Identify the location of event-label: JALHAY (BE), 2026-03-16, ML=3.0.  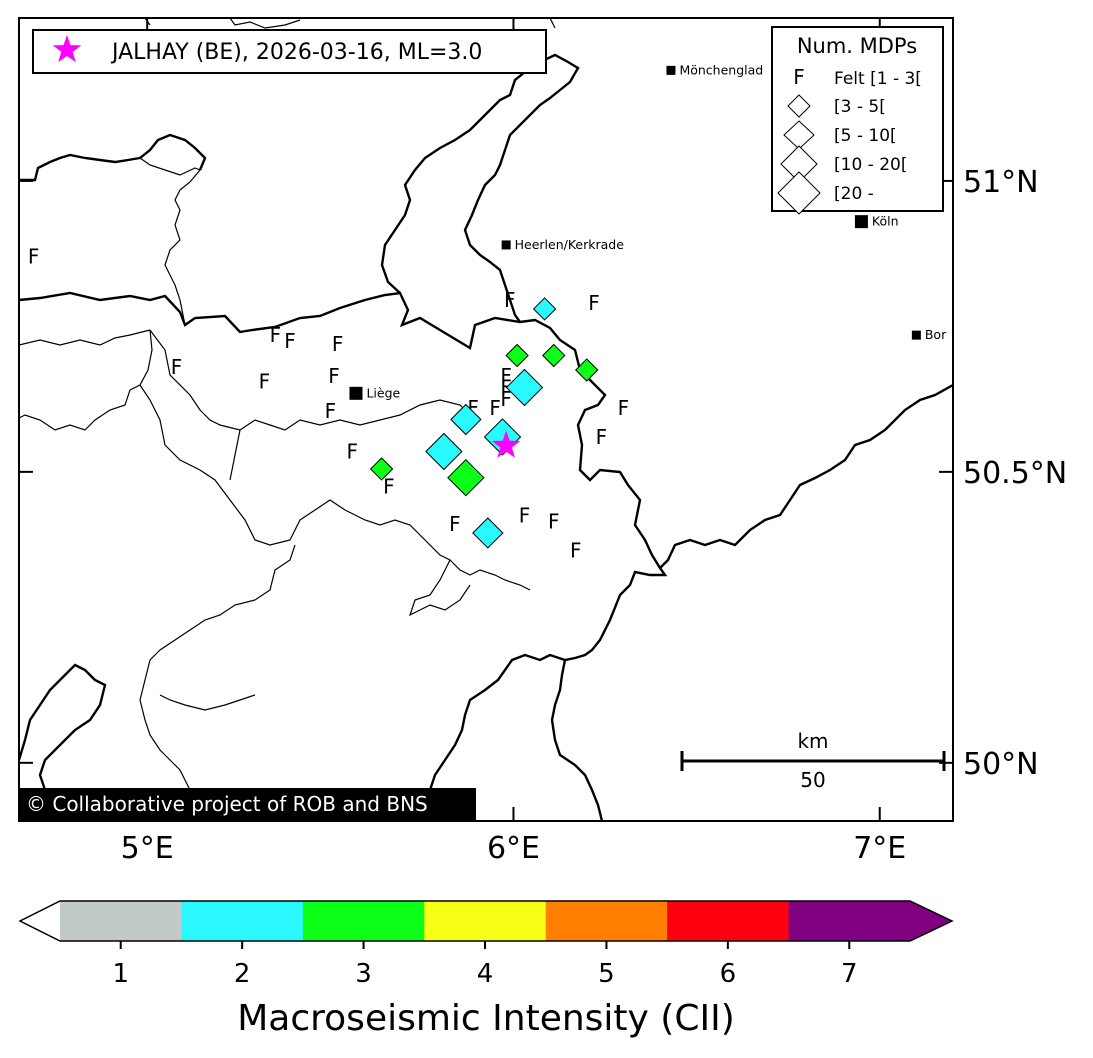
(296, 52).